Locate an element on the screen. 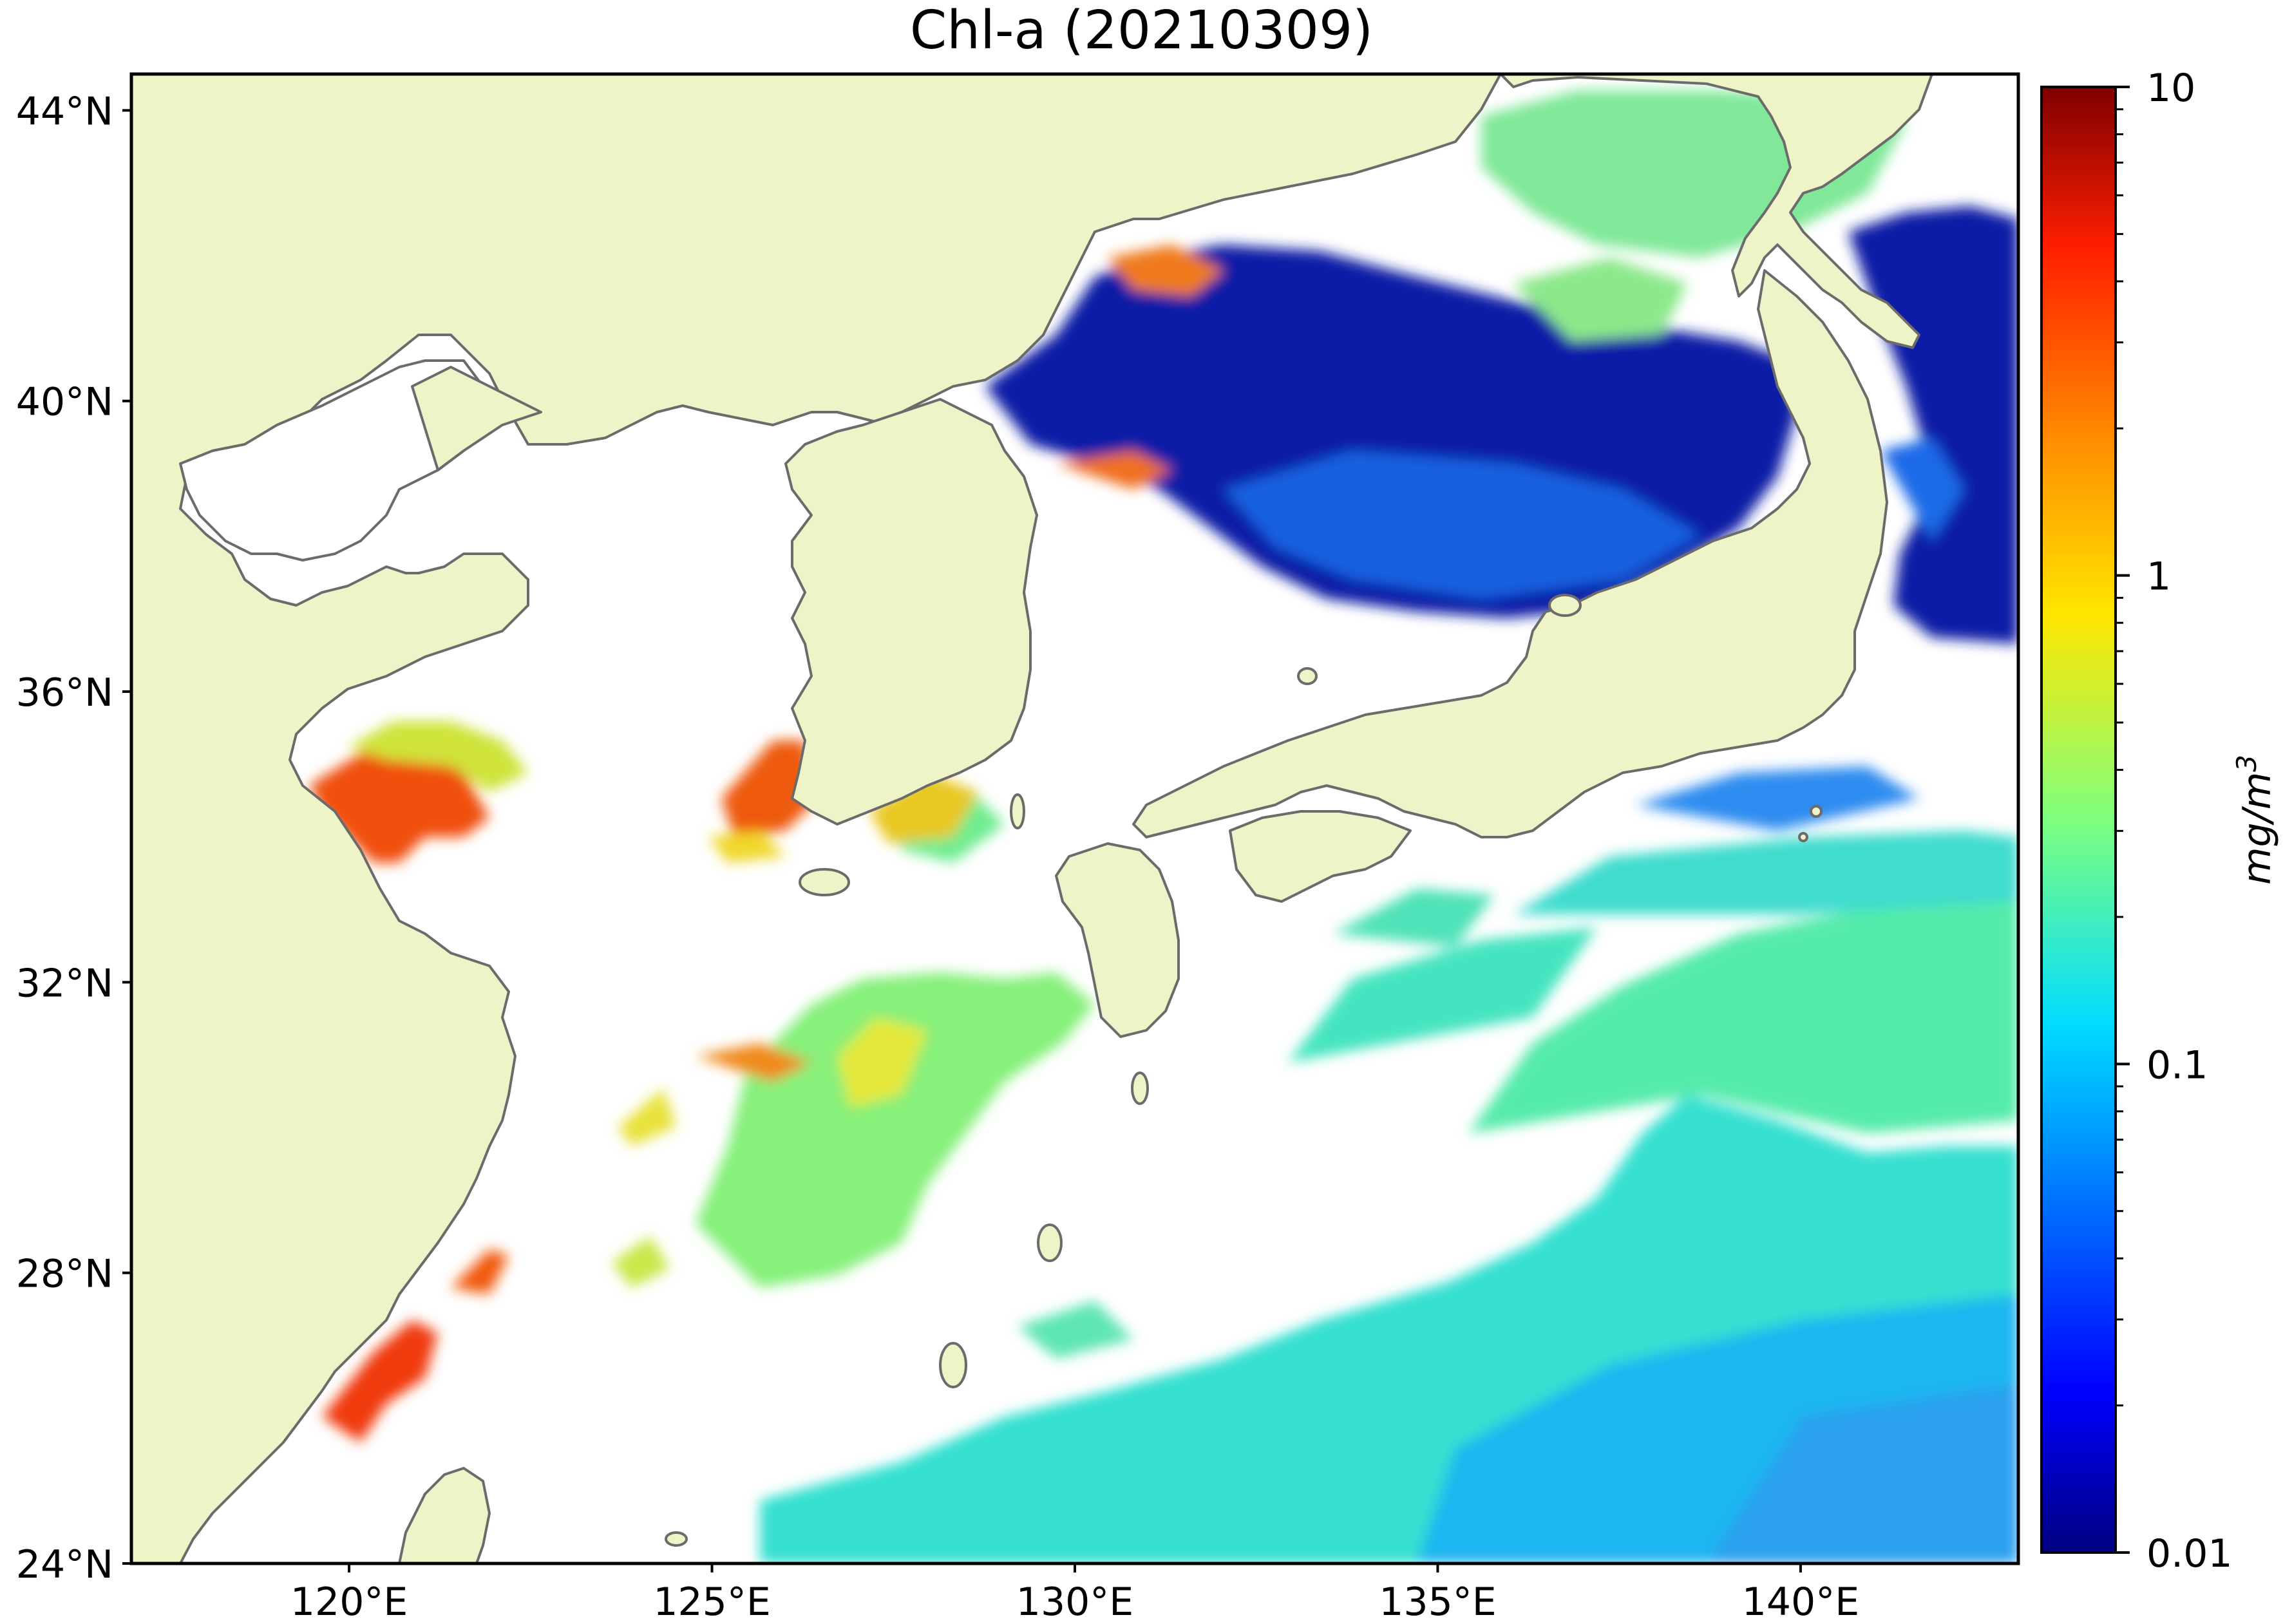 This screenshot has height=1624, width=2283. lon-tick-label: 130°E is located at coordinates (1074, 1602).